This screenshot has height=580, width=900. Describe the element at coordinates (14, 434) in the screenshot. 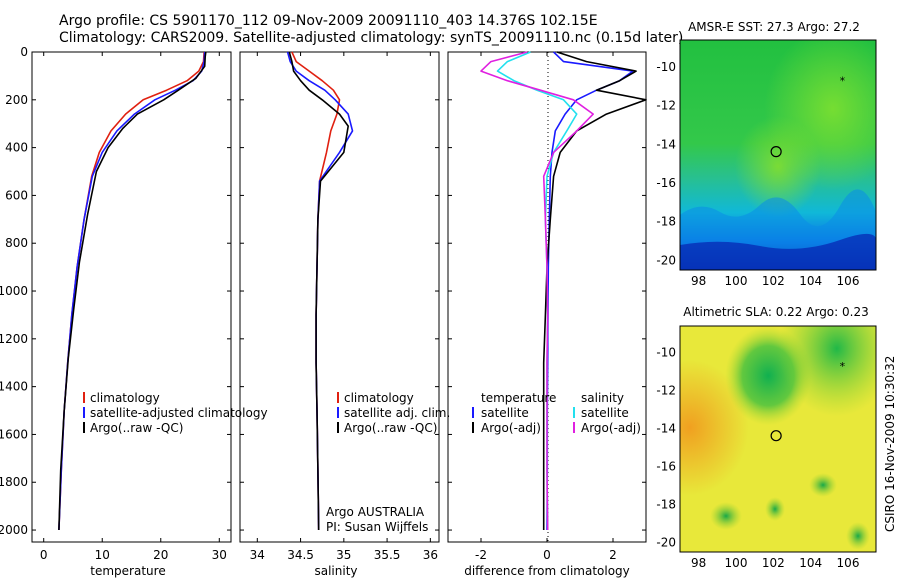

I see `y-tick-label: 1600` at that location.